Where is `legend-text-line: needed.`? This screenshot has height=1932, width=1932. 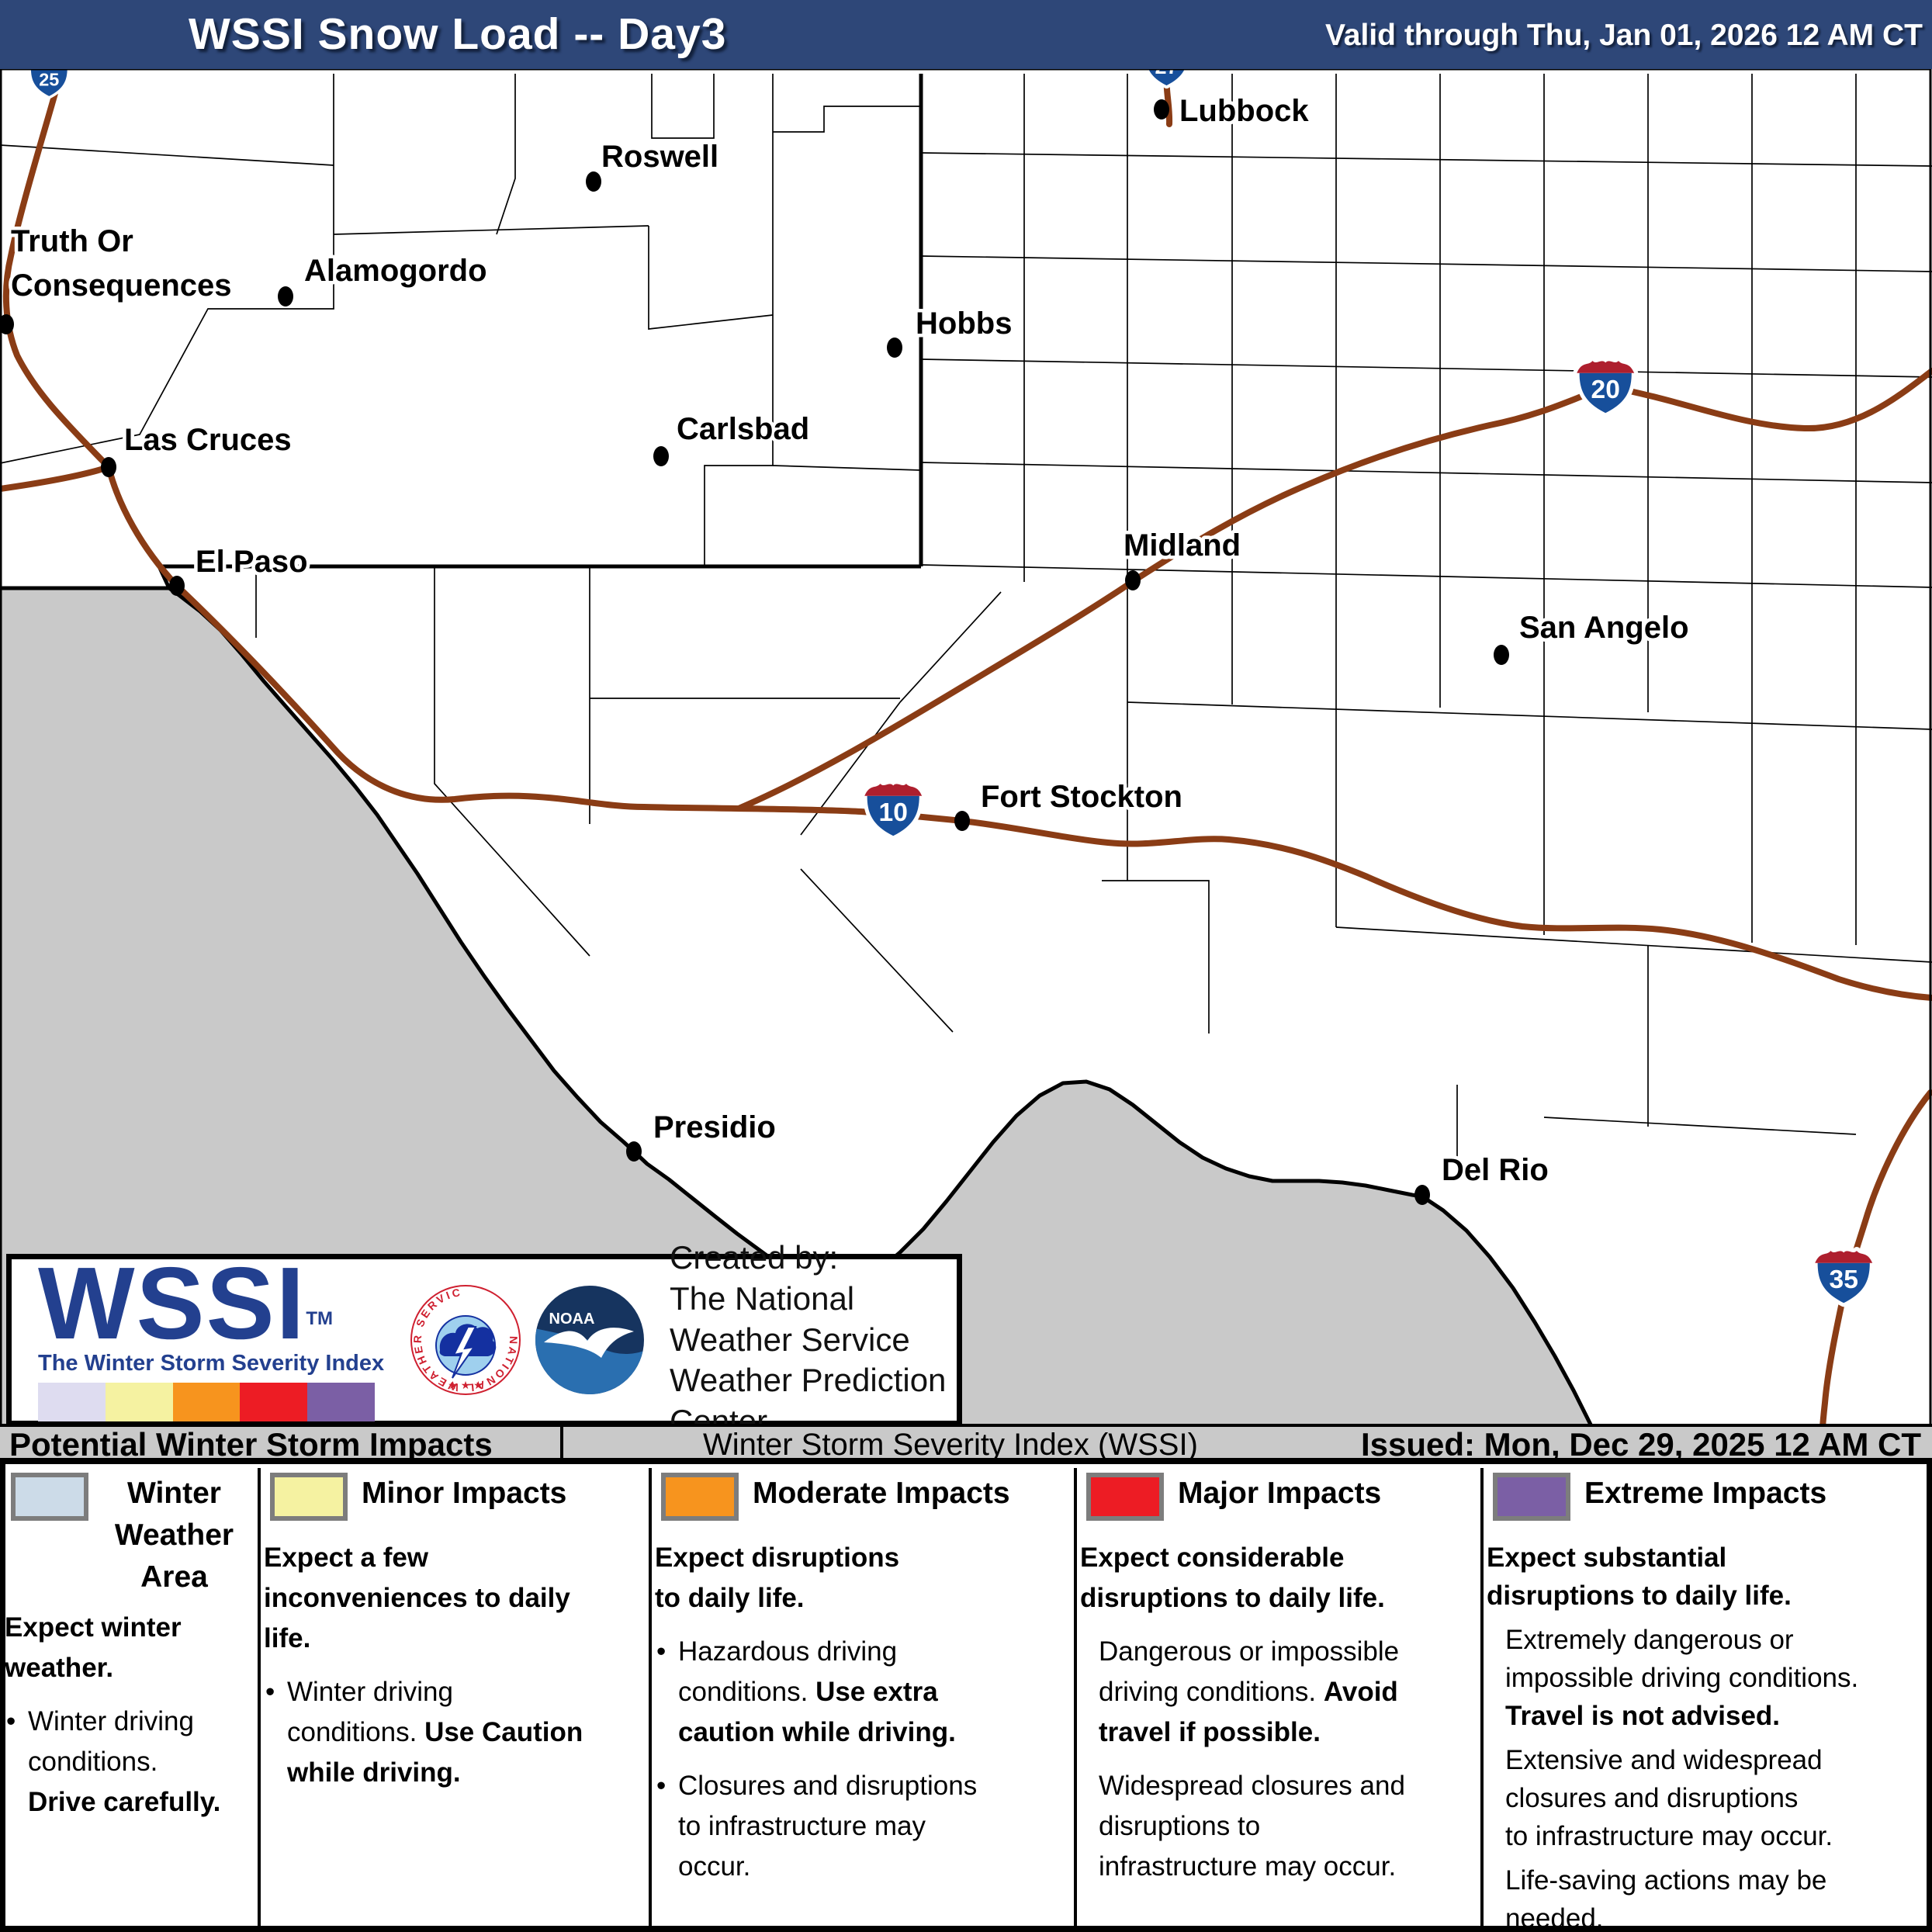 legend-text-line: needed. is located at coordinates (1554, 1917).